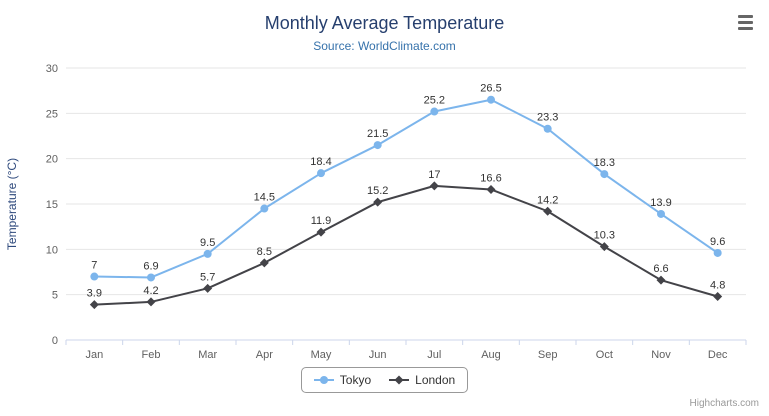 The height and width of the screenshot is (416, 769). What do you see at coordinates (320, 162) in the screenshot?
I see `data-label: 18.4` at bounding box center [320, 162].